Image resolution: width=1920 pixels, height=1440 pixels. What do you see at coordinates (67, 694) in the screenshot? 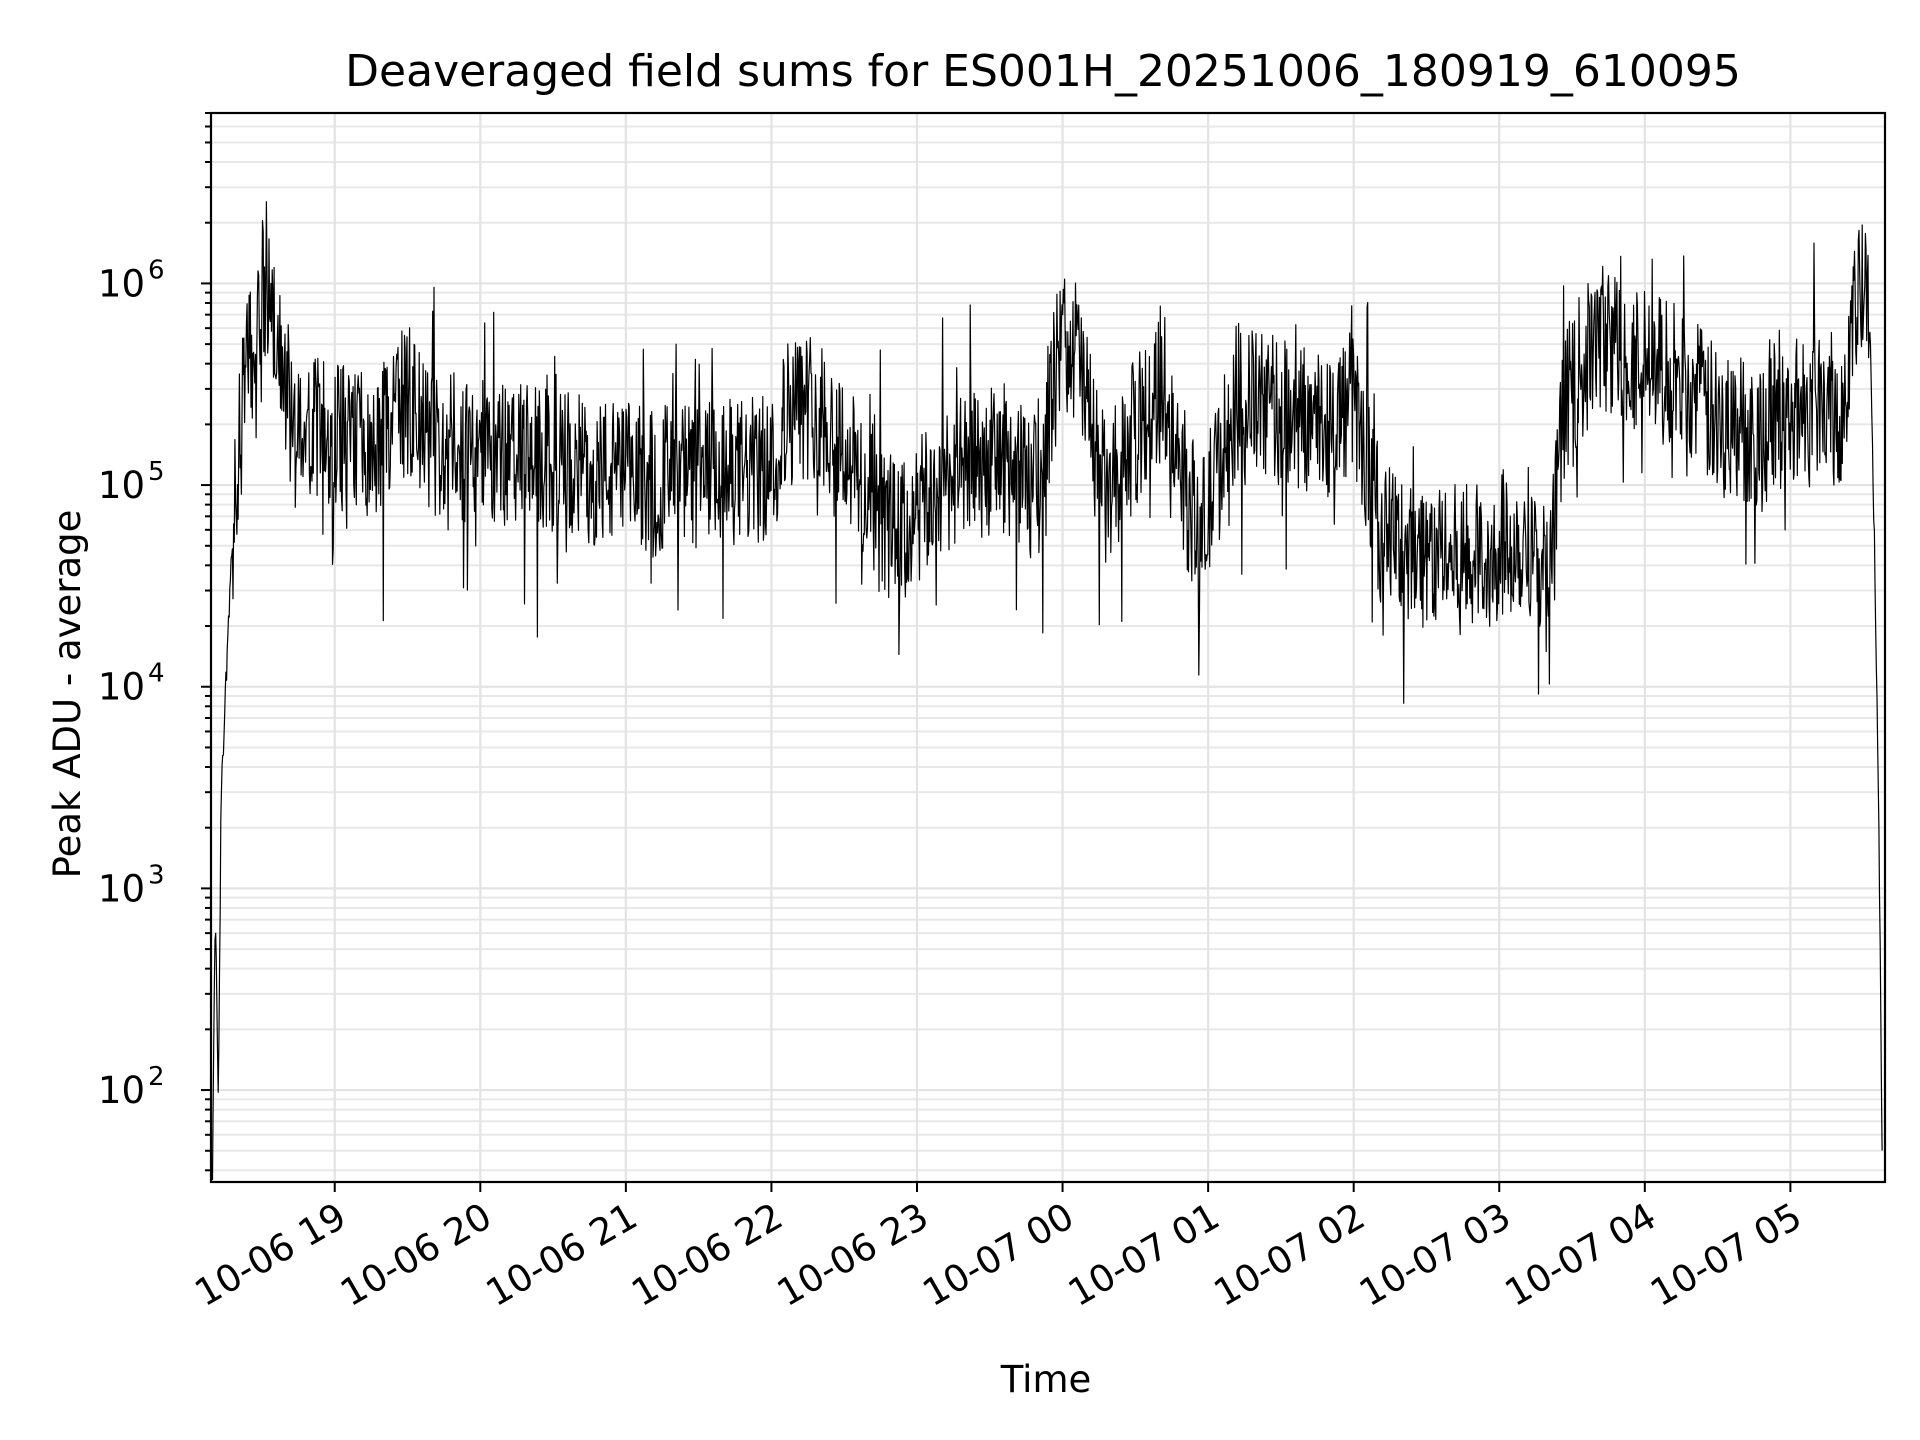
I see `y-axis-label: Peak ADU - average` at bounding box center [67, 694].